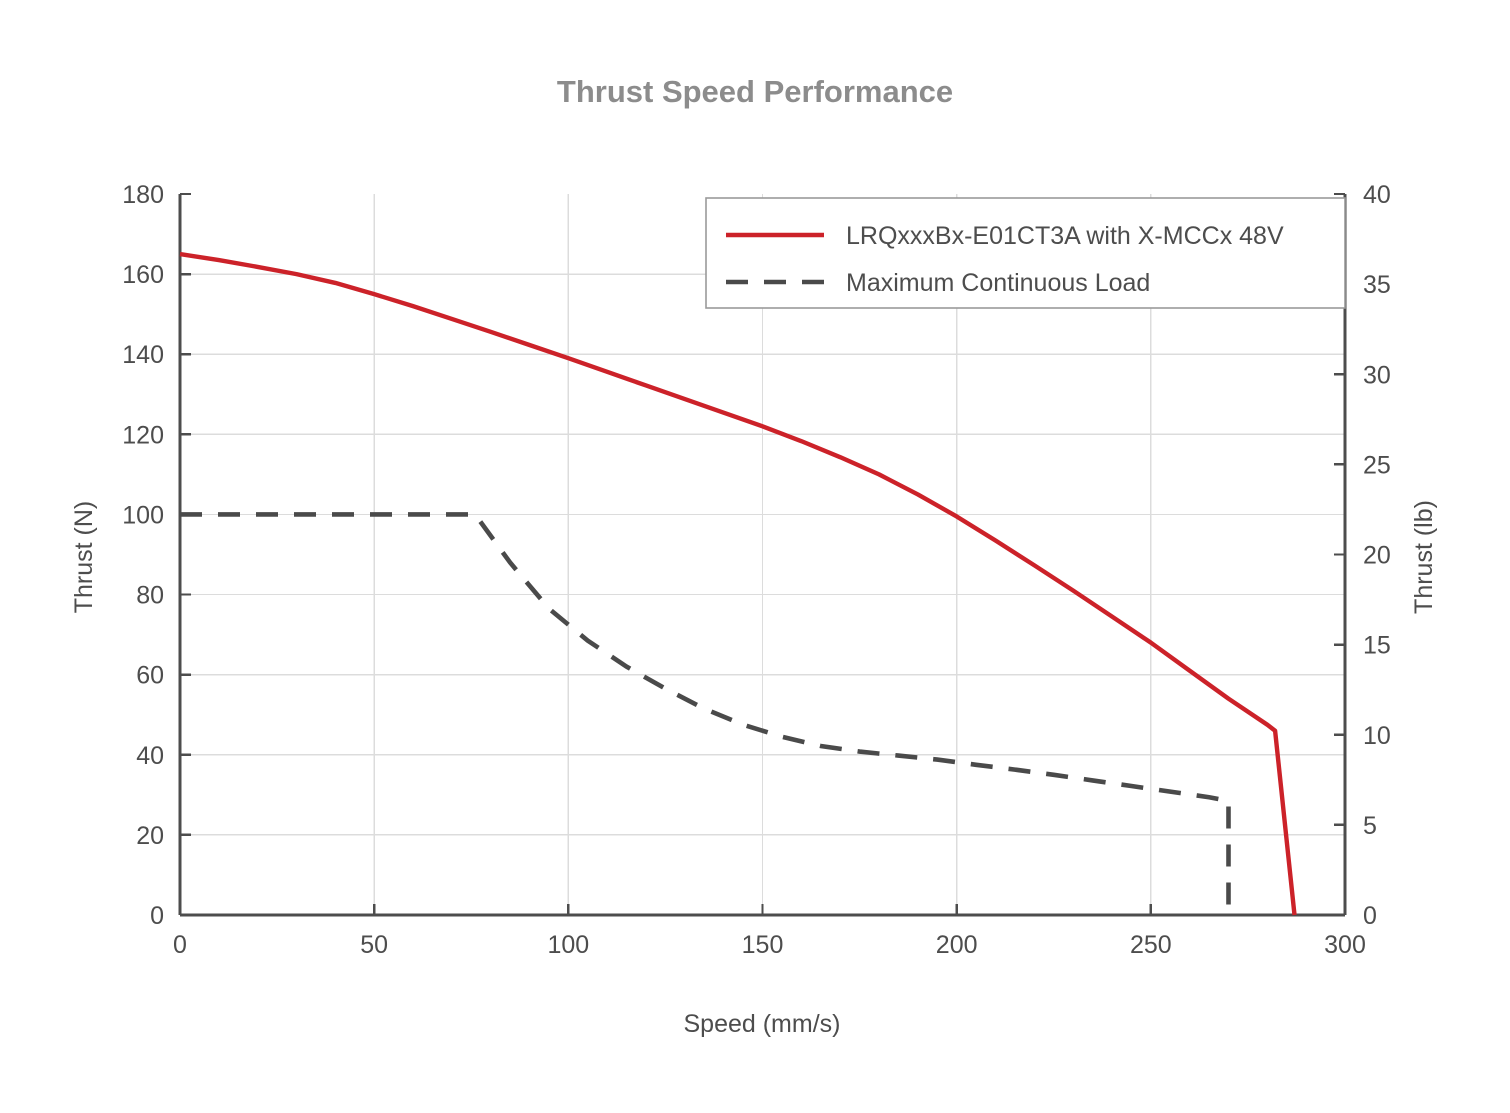 The image size is (1510, 1113). I want to click on secondary-y-axis-tick-labels: 0 5 10 15 20 25 30 35 40, so click(1377, 555).